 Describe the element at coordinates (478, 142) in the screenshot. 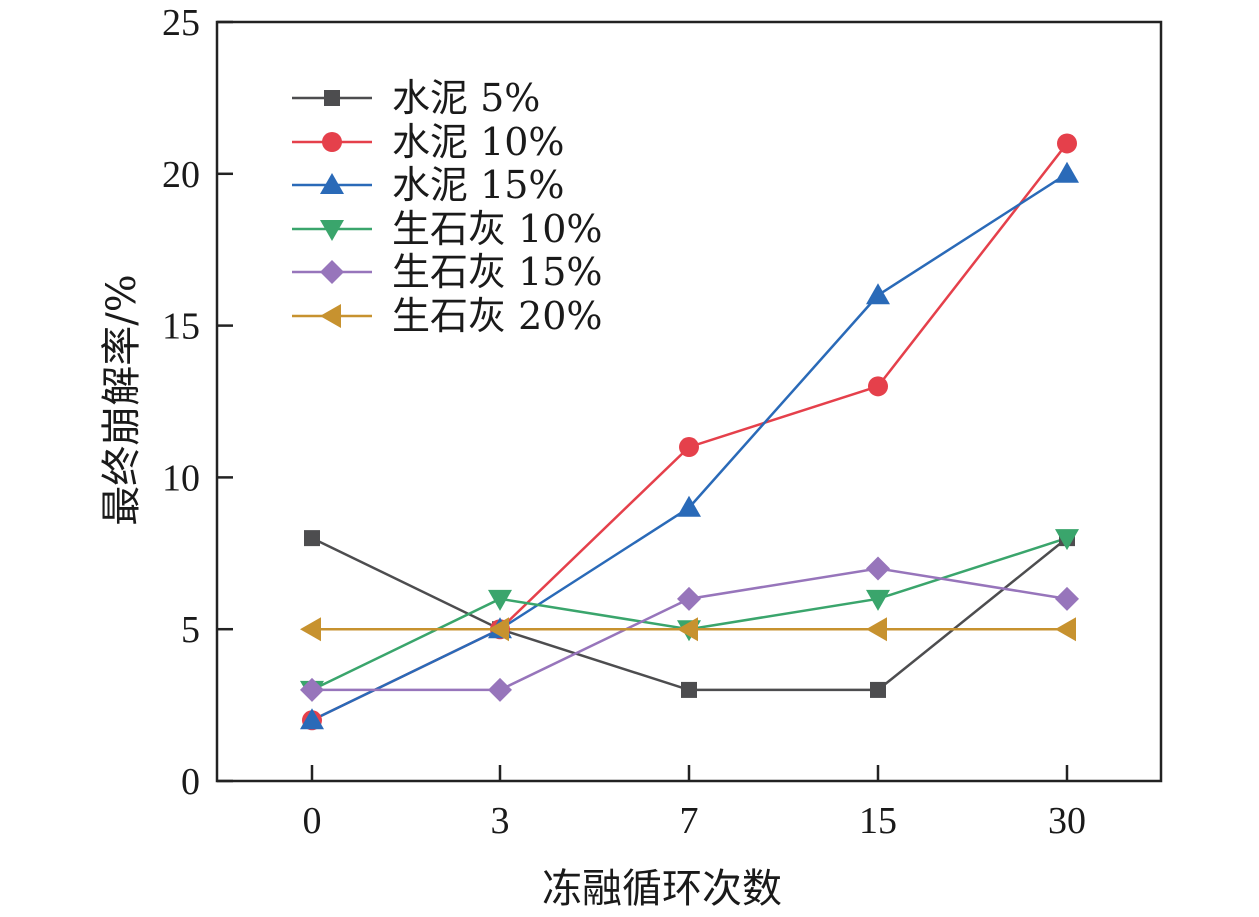

I see `legend-label: 水泥 10%` at that location.